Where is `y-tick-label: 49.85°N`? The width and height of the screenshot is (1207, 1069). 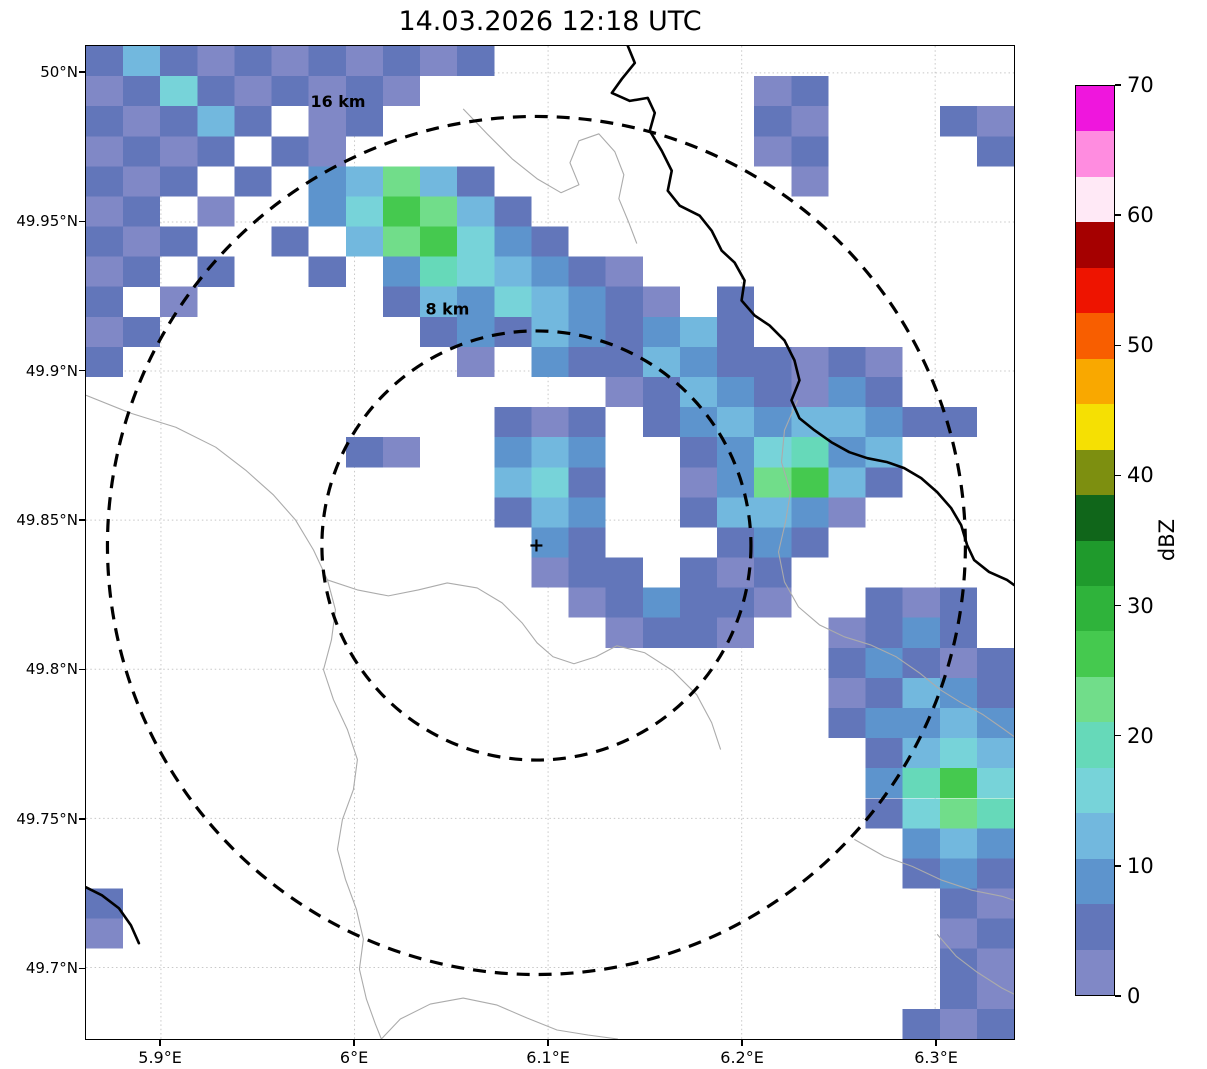 y-tick-label: 49.85°N is located at coordinates (47, 520).